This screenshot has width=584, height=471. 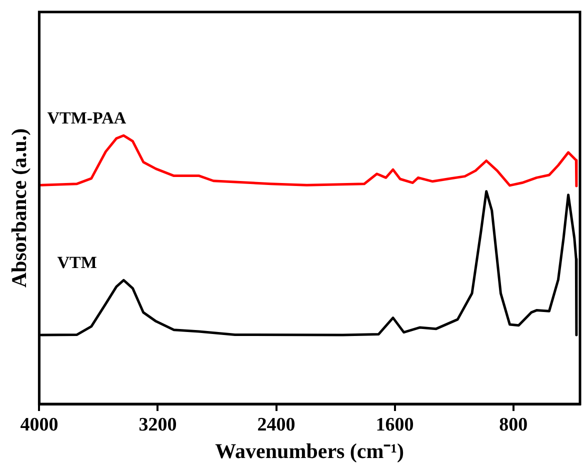 What do you see at coordinates (39, 425) in the screenshot?
I see `x-tick-label: 4000` at bounding box center [39, 425].